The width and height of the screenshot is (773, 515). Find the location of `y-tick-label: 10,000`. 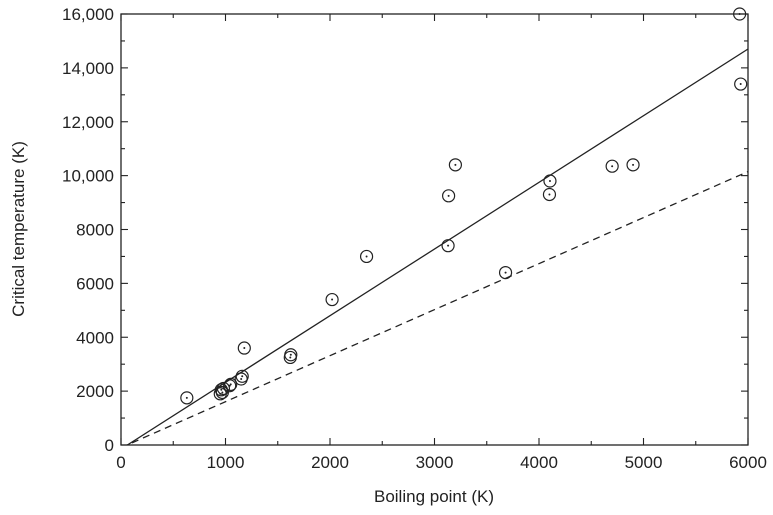

y-tick-label: 10,000 is located at coordinates (88, 176).